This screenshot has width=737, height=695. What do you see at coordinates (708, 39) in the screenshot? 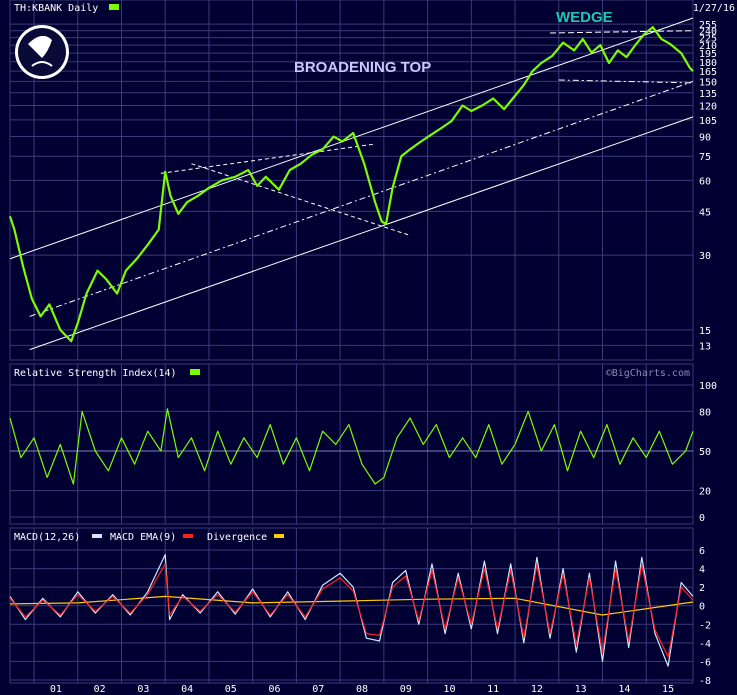
I see `price-tick-label: 225` at bounding box center [708, 39].